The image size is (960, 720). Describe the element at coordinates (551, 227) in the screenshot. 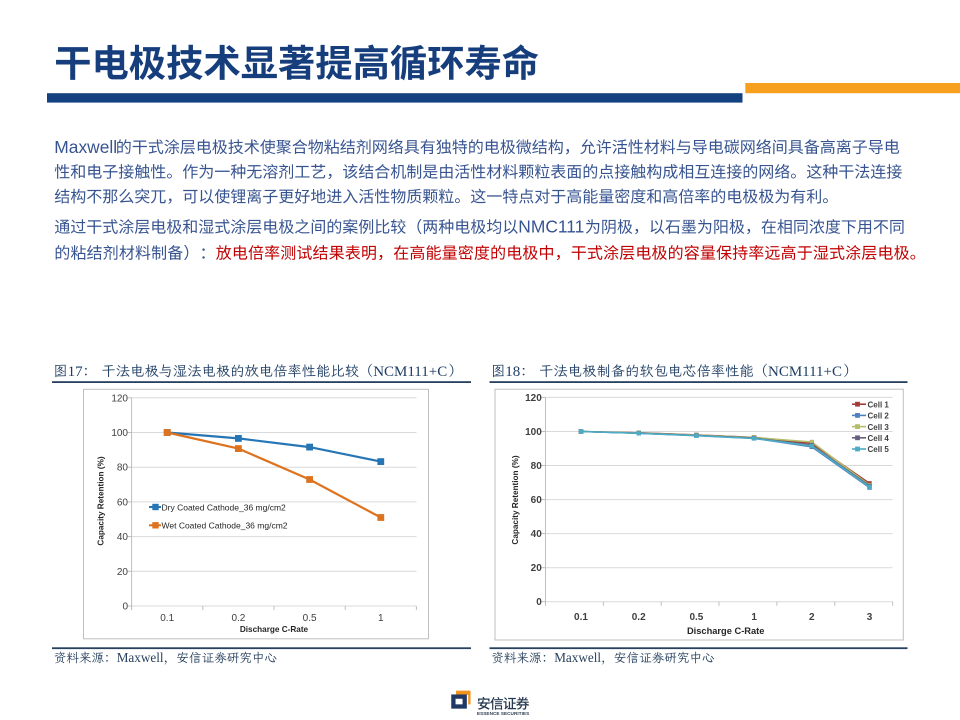

I see `svg-text: NMC111` at that location.